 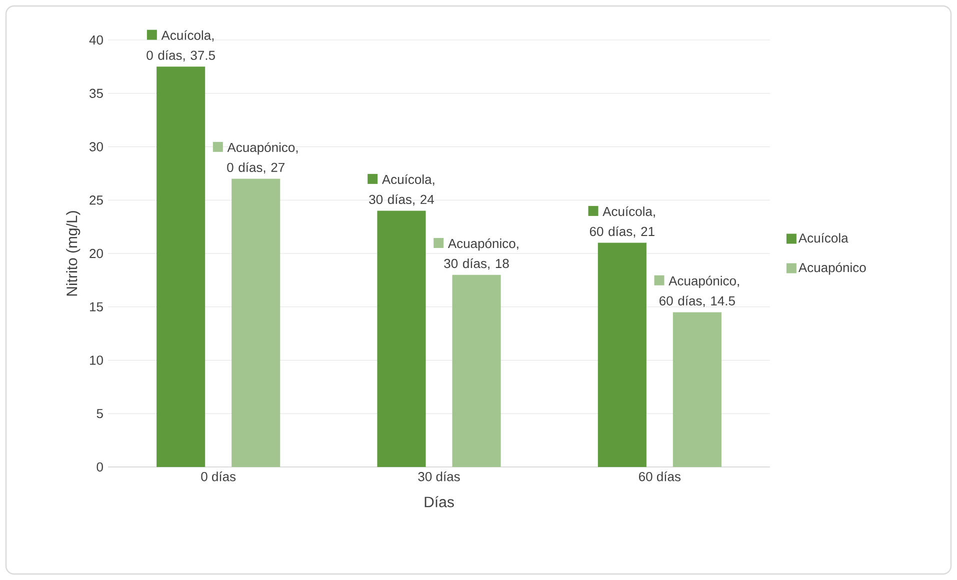 I want to click on data-label: Acuapónico, 0 días, 27, so click(x=262, y=158).